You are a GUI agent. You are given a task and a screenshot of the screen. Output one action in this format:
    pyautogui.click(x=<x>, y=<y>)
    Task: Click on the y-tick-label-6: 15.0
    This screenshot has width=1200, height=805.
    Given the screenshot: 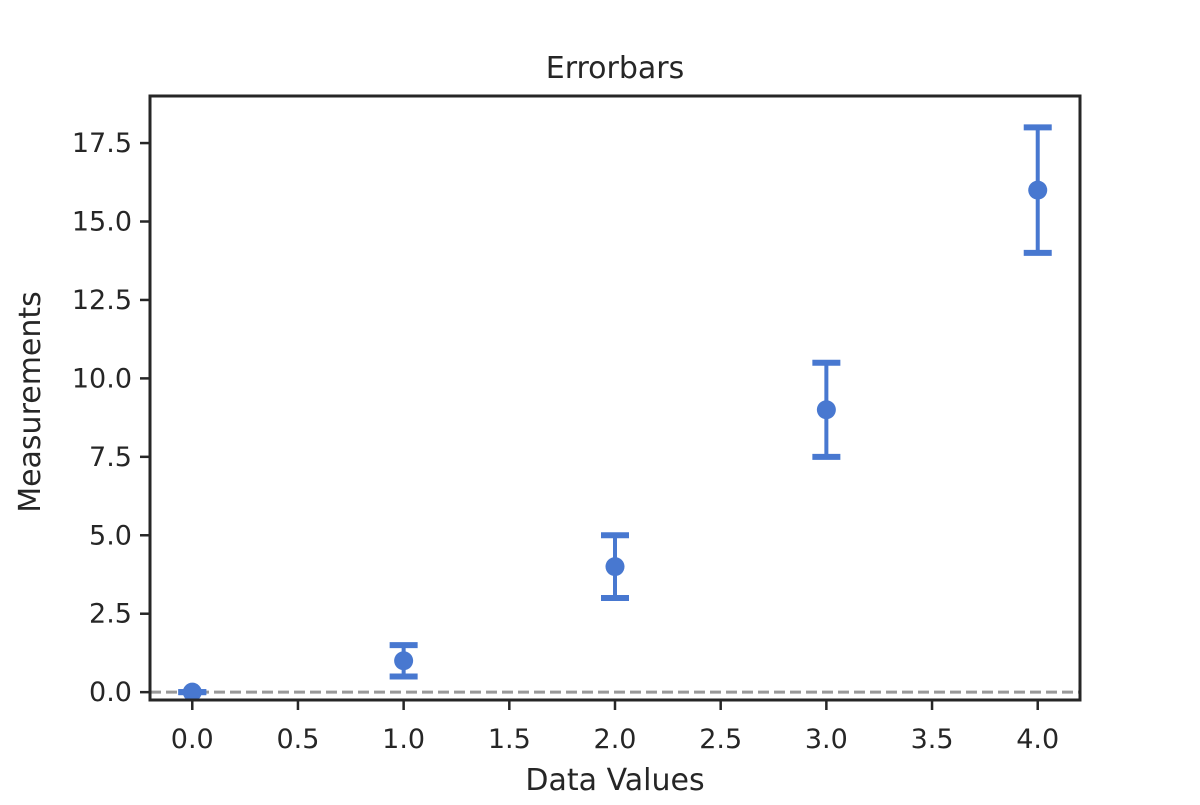 What is the action you would take?
    pyautogui.click(x=102, y=222)
    